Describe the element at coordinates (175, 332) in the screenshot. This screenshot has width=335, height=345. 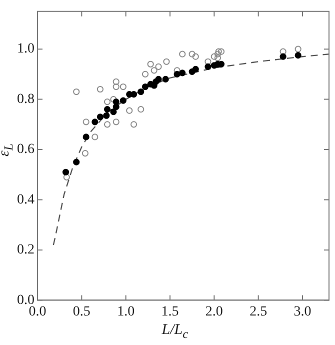
I see `x-axis-title: L/L$_{c}$` at that location.